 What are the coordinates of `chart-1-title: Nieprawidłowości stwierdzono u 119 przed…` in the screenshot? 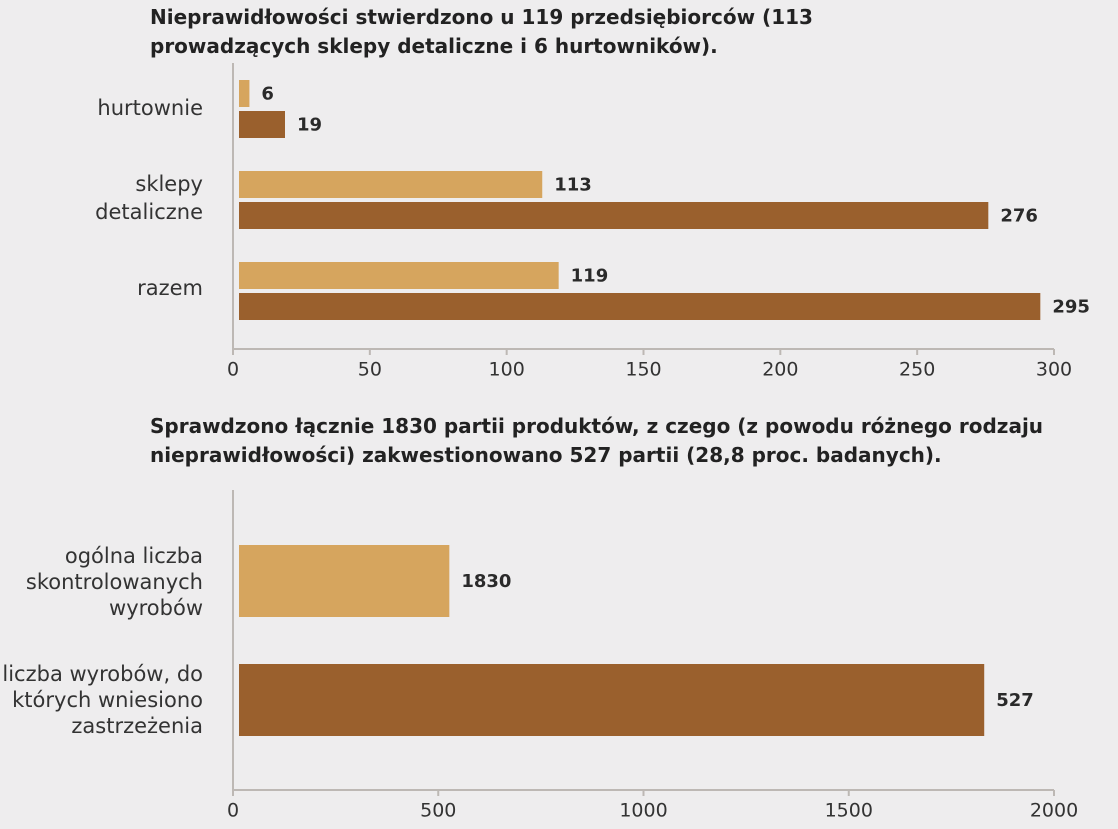 It's located at (481, 32).